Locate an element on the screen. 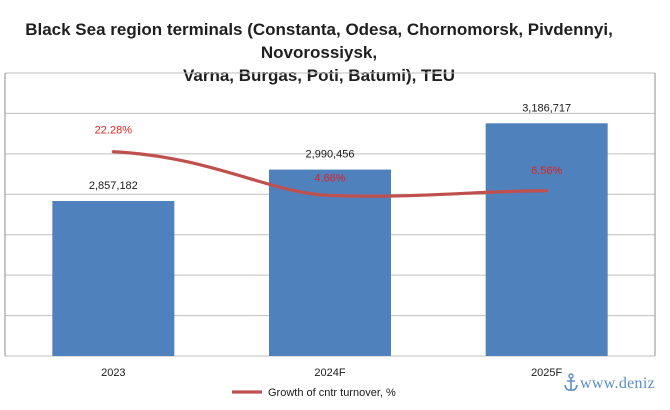 The image size is (670, 410). bar-value-label: 2,857,182 is located at coordinates (113, 186).